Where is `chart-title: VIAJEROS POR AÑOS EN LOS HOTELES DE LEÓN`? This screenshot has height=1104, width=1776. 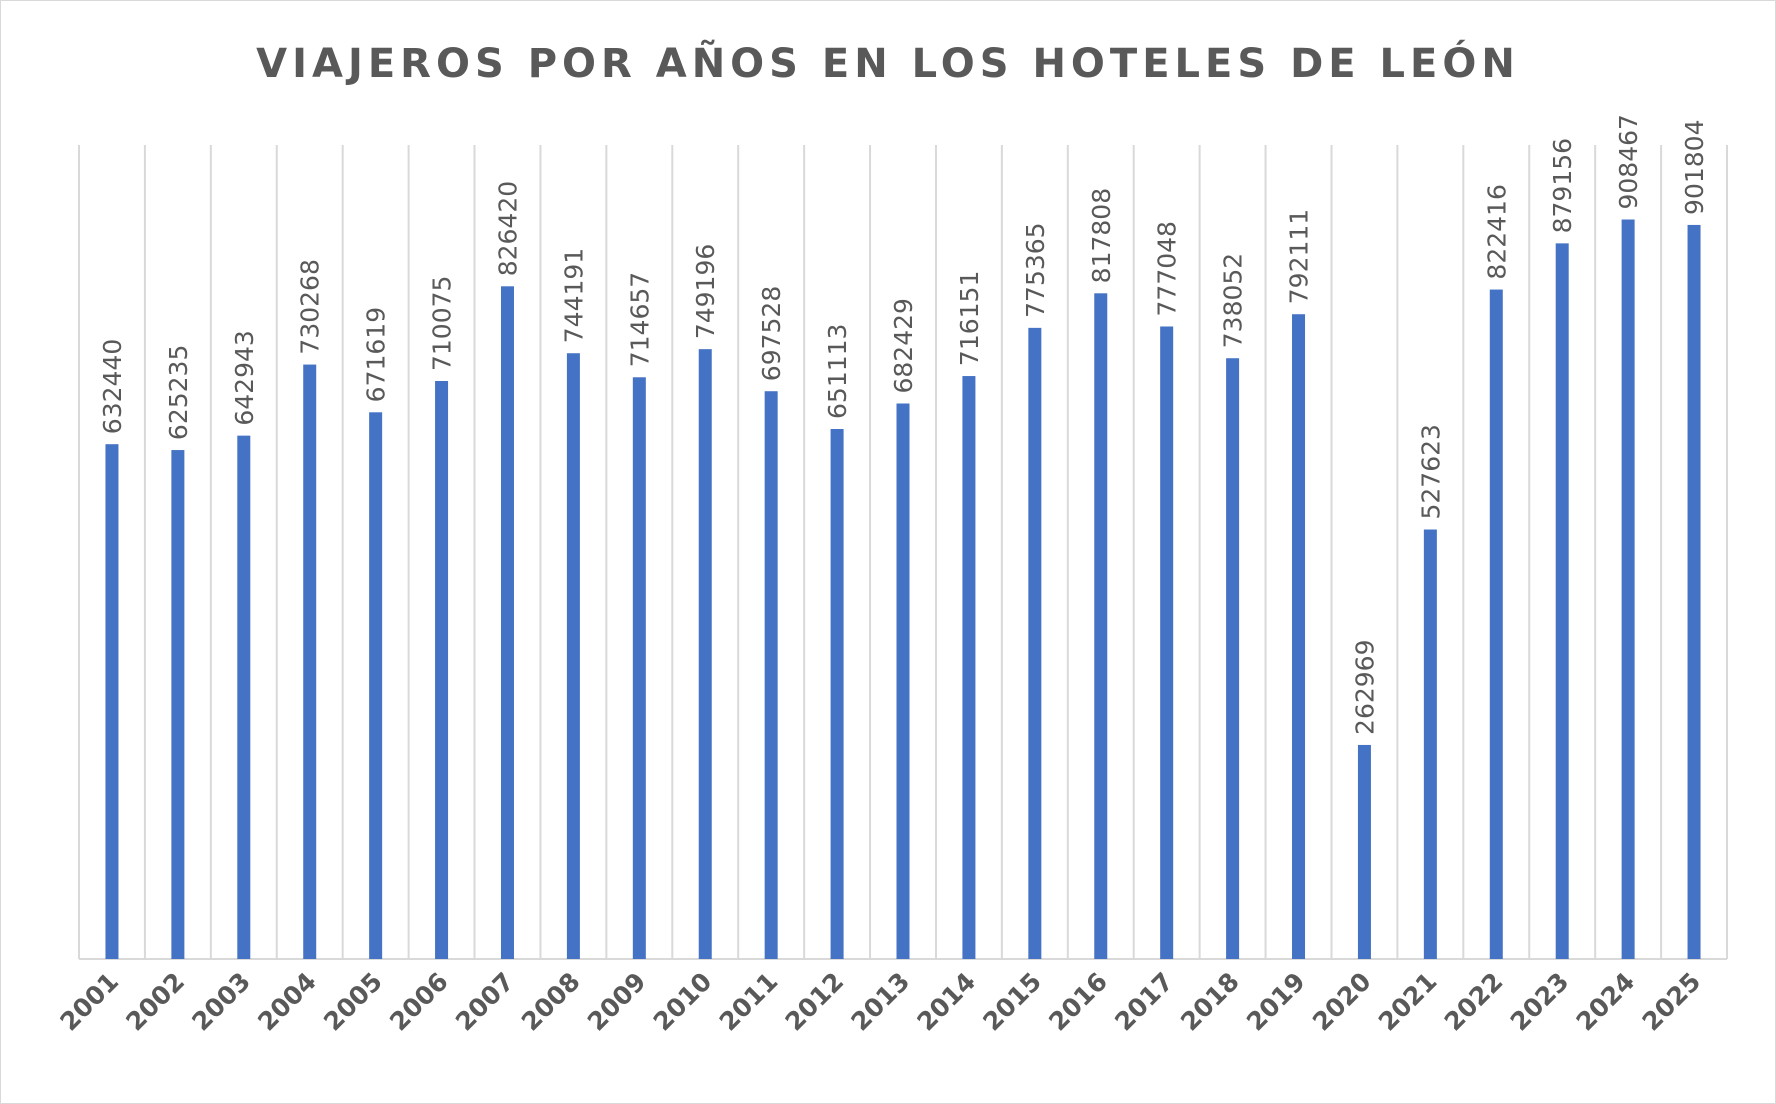
chart-title: VIAJEROS POR AÑOS EN LOS HOTELES DE LEÓN is located at coordinates (888, 63).